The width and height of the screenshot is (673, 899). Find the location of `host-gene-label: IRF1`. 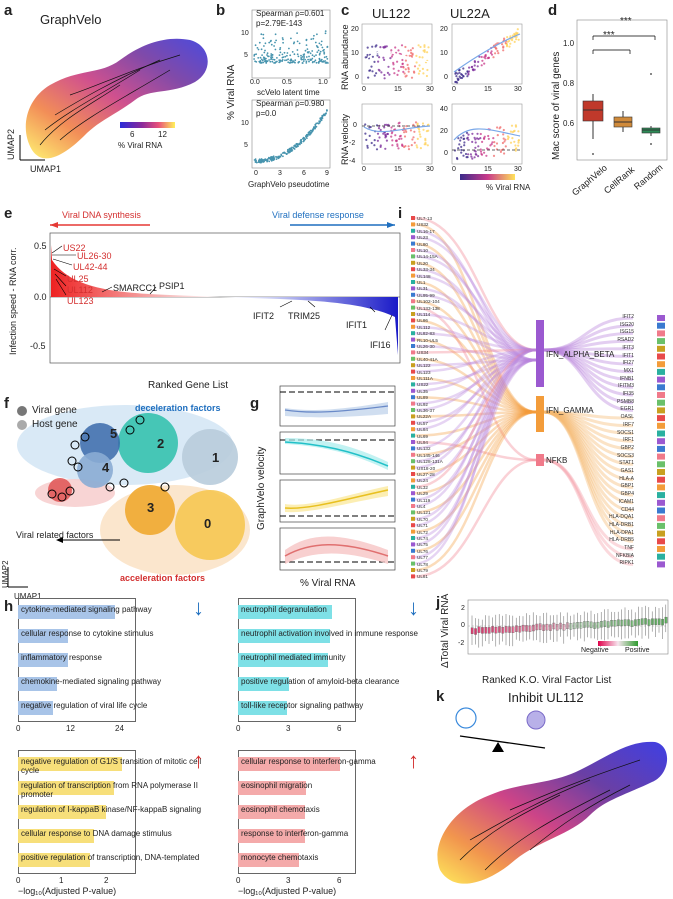

host-gene-label: IRF1 is located at coordinates (628, 440).